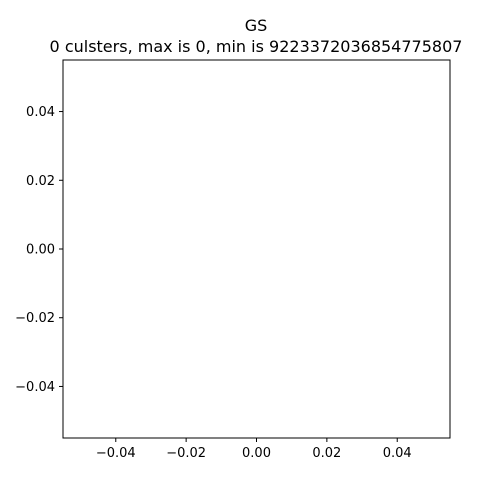 The image size is (500, 504). I want to click on y-axis-ticks: −0.04 −0.02 0.00 0.02 0.04, so click(39, 250).